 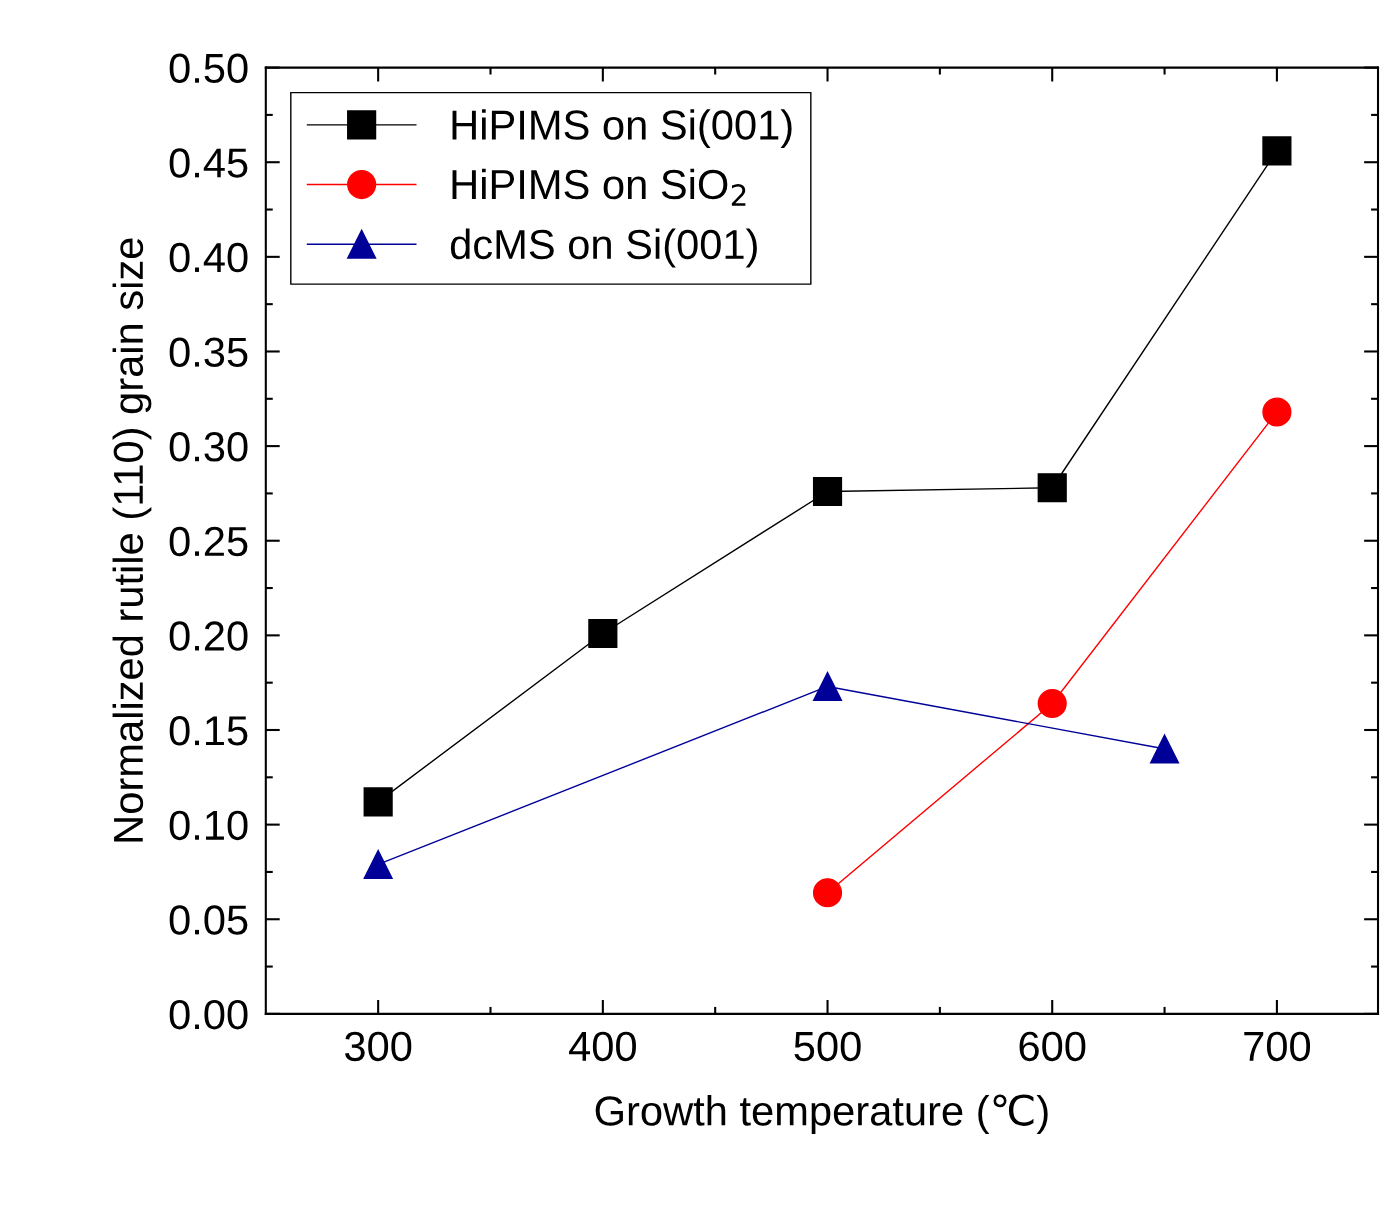 What do you see at coordinates (208, 257) in the screenshot?
I see `y-tick-label: 0.40` at bounding box center [208, 257].